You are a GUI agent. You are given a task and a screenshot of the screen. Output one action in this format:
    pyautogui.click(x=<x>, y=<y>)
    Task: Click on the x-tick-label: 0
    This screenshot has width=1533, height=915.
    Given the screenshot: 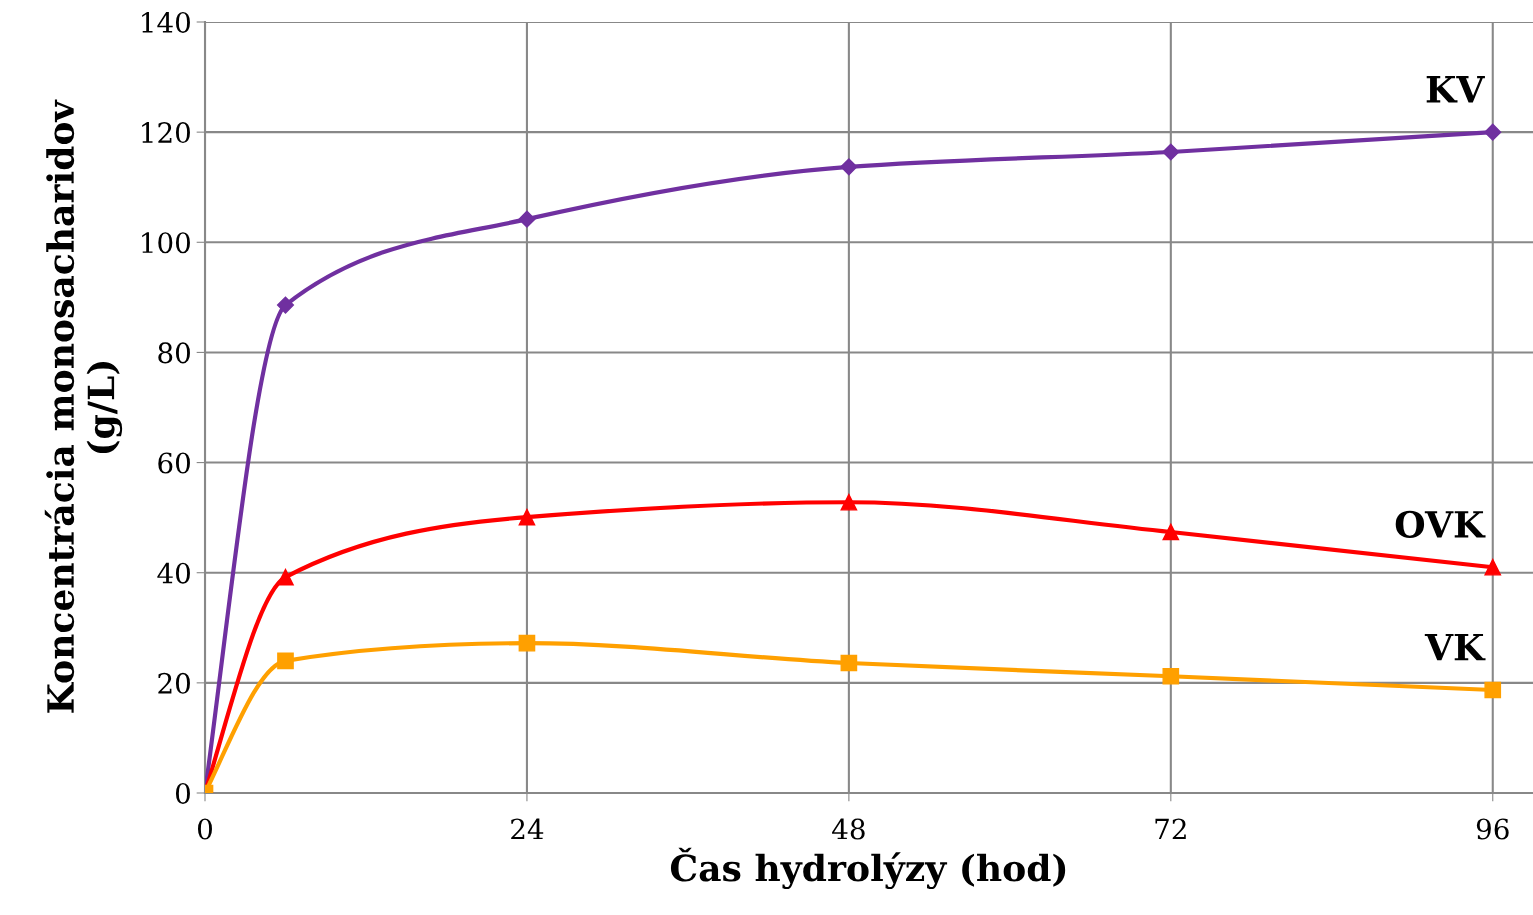 What is the action you would take?
    pyautogui.click(x=204, y=829)
    